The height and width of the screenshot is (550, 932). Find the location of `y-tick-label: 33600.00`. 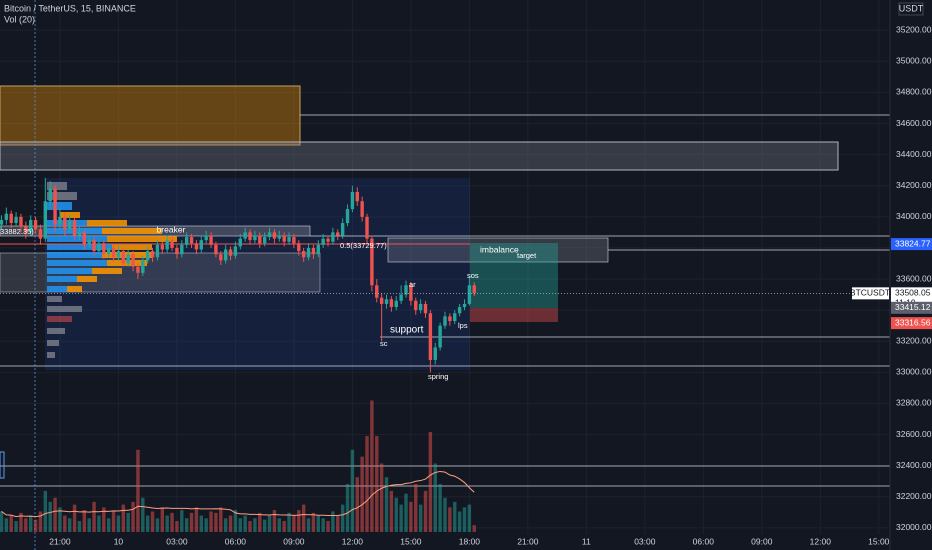

y-tick-label: 33600.00 is located at coordinates (914, 278).